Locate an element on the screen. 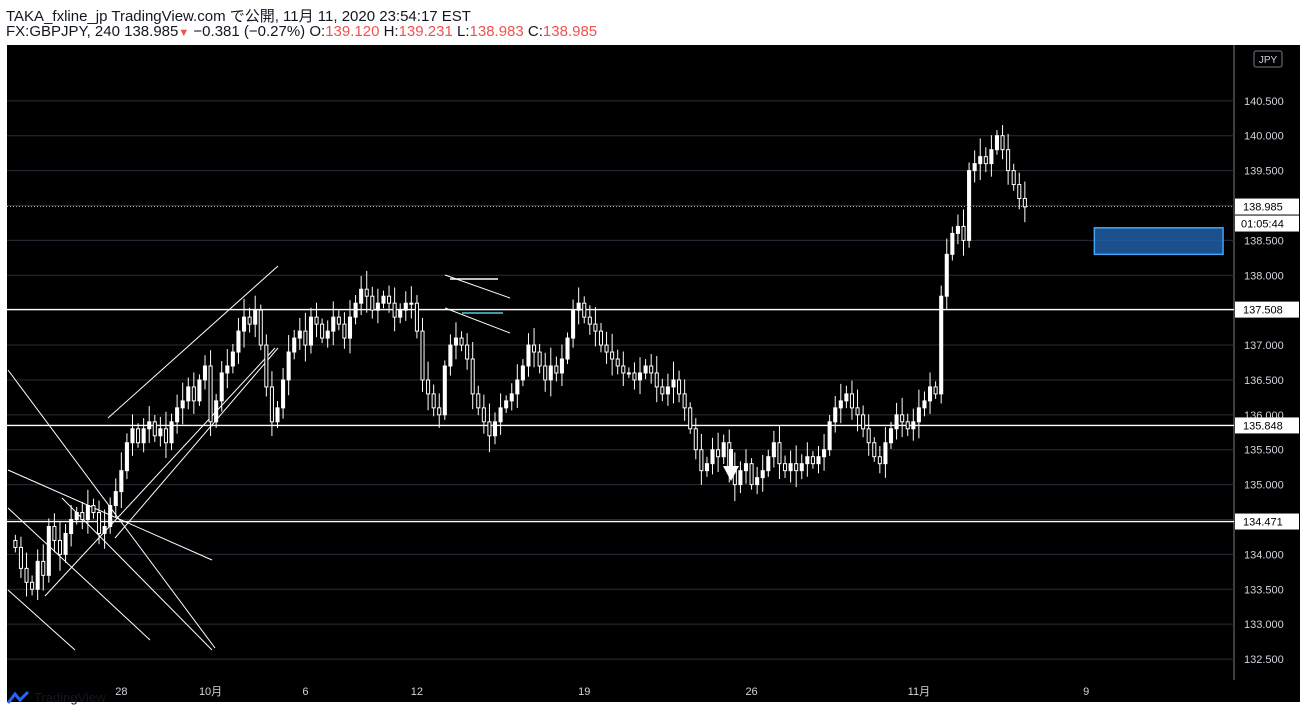  time-axis is located at coordinates (653, 691).